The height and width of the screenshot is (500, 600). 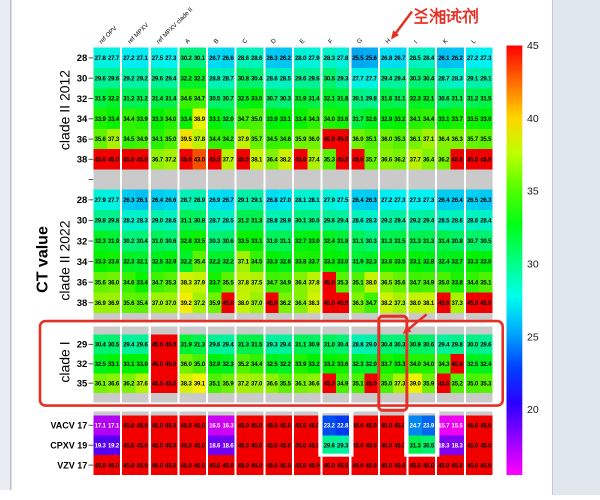 What do you see at coordinates (416, 346) in the screenshot?
I see `svg-text: 30.9` at bounding box center [416, 346].